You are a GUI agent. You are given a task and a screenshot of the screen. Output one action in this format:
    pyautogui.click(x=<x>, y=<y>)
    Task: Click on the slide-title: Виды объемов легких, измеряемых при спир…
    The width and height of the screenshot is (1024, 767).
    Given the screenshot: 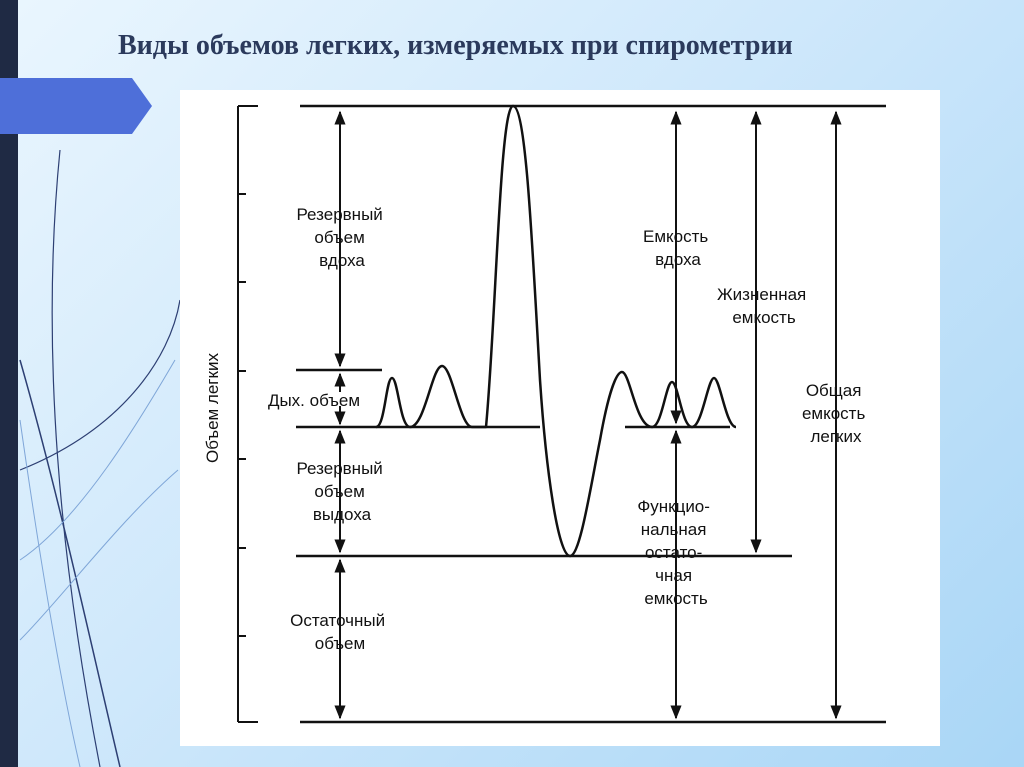 What is the action you would take?
    pyautogui.click(x=455, y=45)
    